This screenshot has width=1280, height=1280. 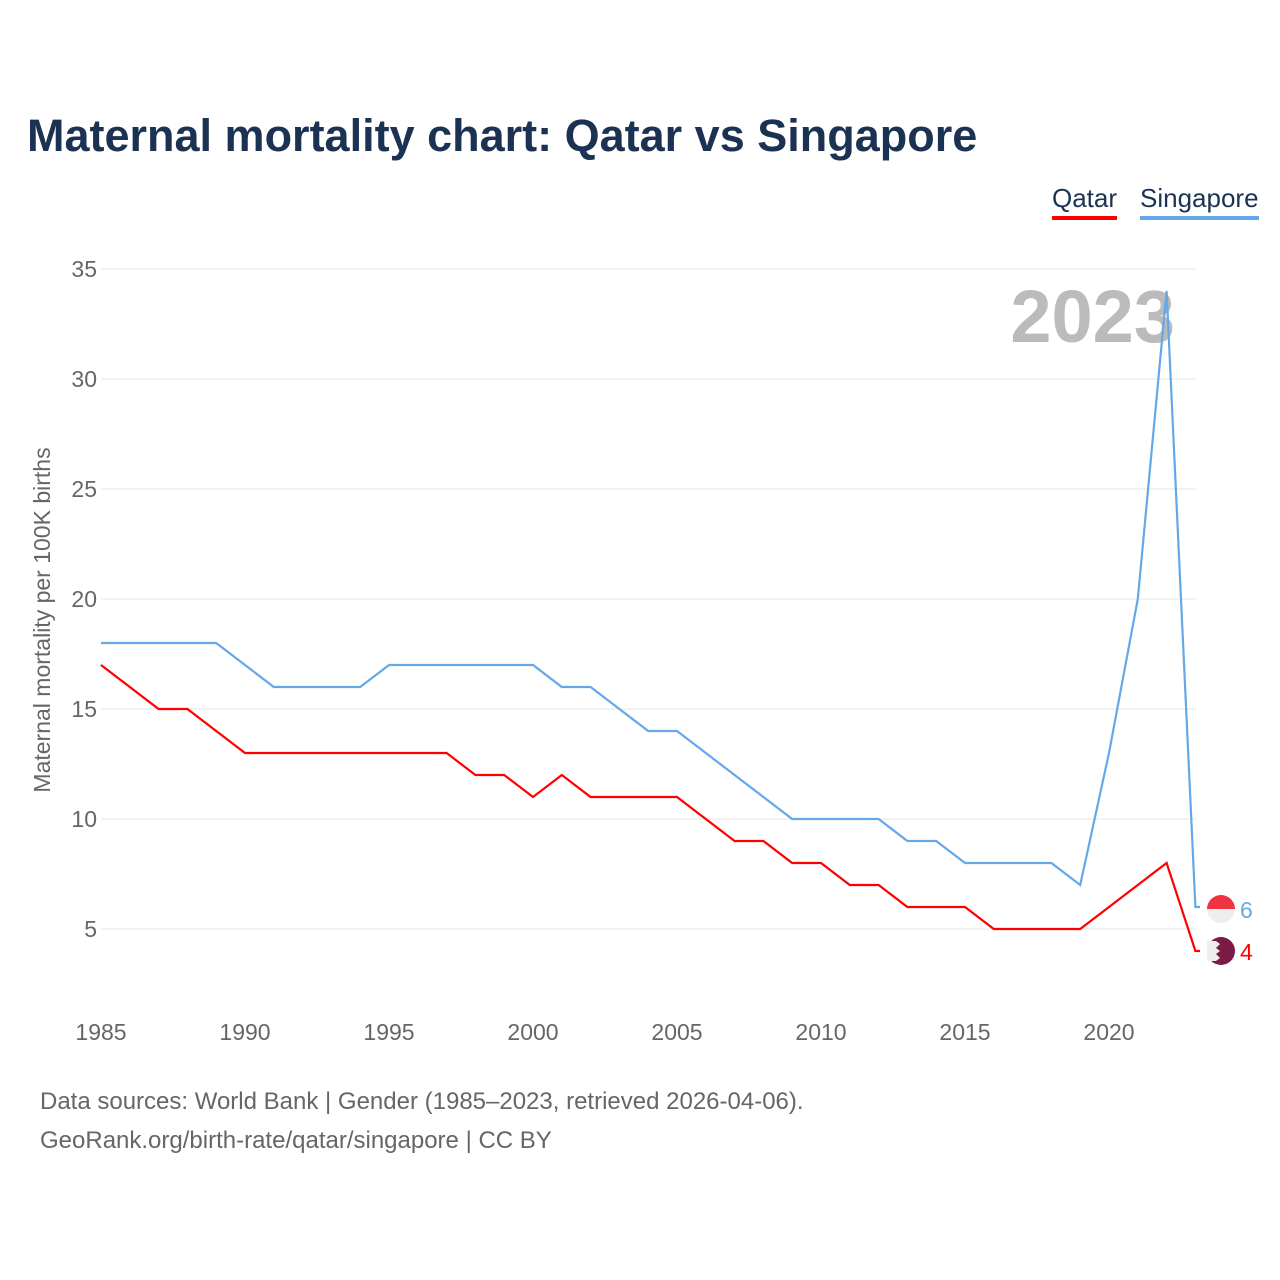 I want to click on end-value-label-qatar: 4, so click(x=1246, y=952).